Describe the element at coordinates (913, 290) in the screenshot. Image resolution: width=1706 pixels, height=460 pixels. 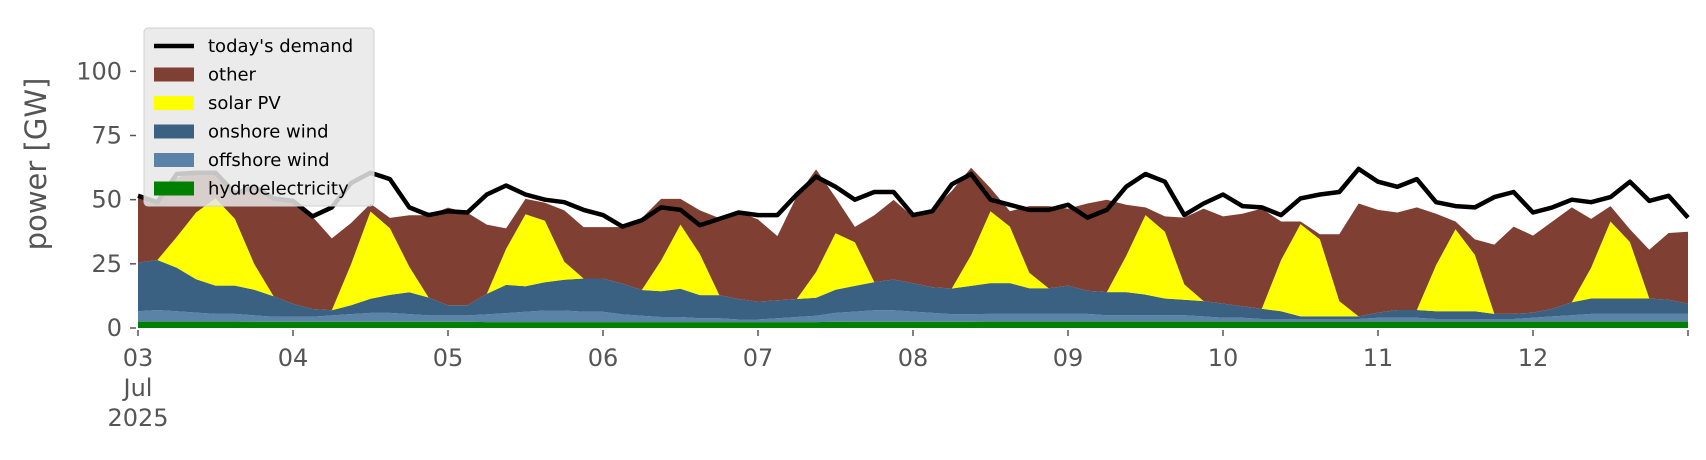
I see `area-onshore-wind` at that location.